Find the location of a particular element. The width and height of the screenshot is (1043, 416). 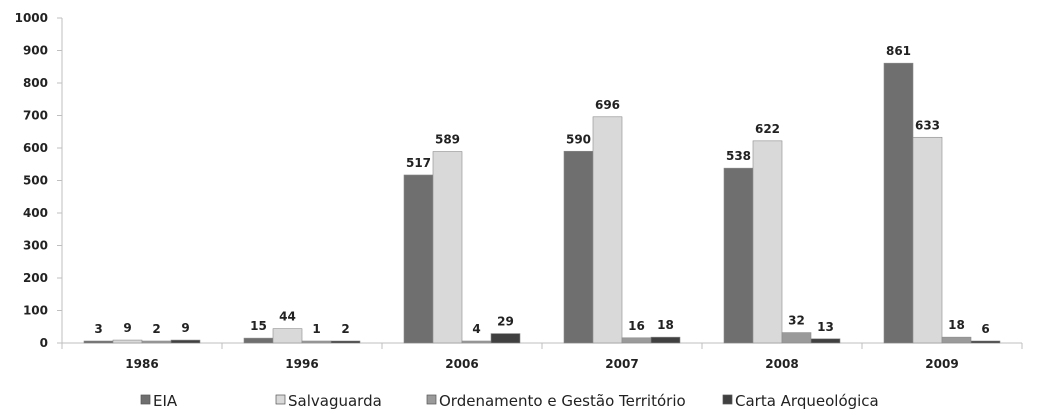

bar-carta-arqueol-gica-1996 is located at coordinates (345, 342).